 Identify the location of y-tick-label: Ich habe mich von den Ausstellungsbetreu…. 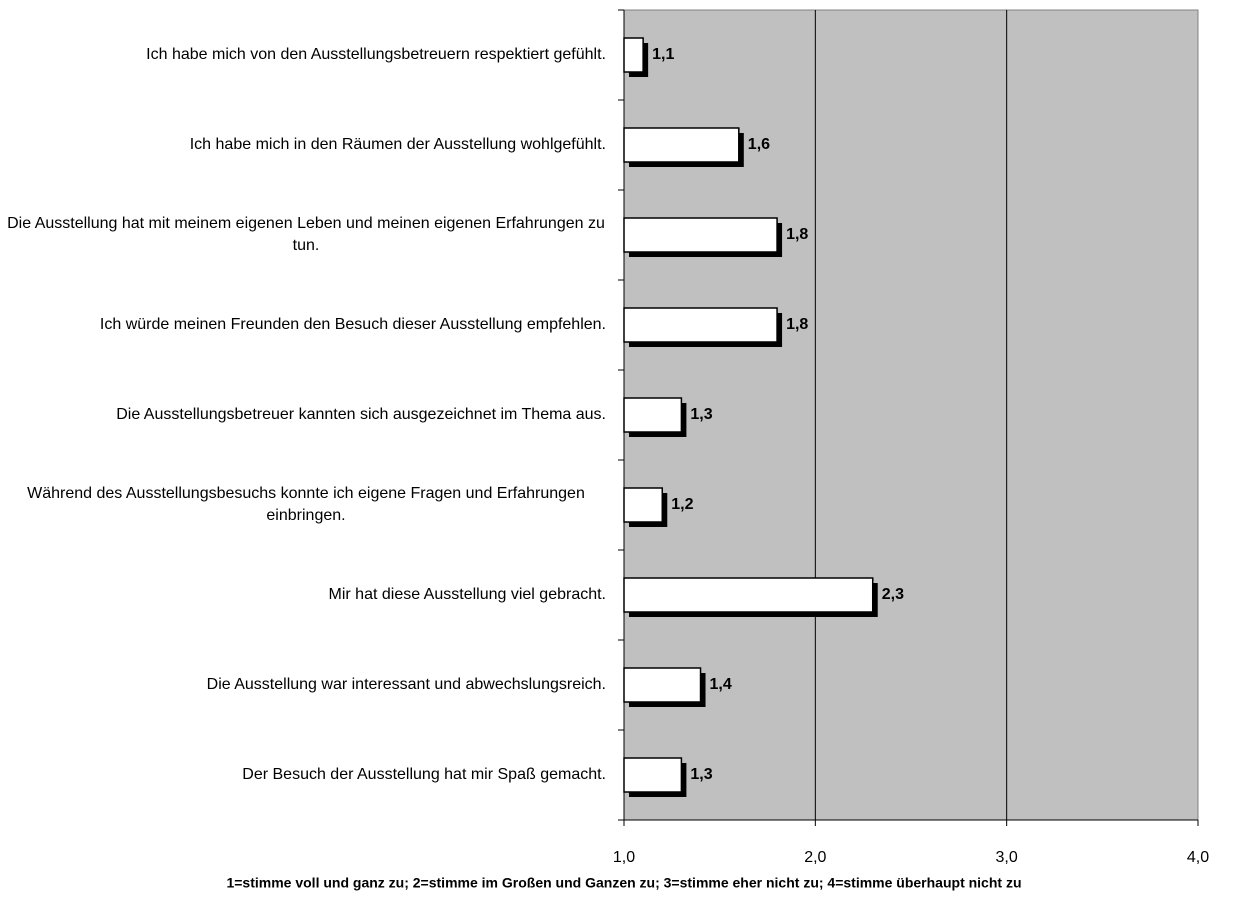
(376, 54).